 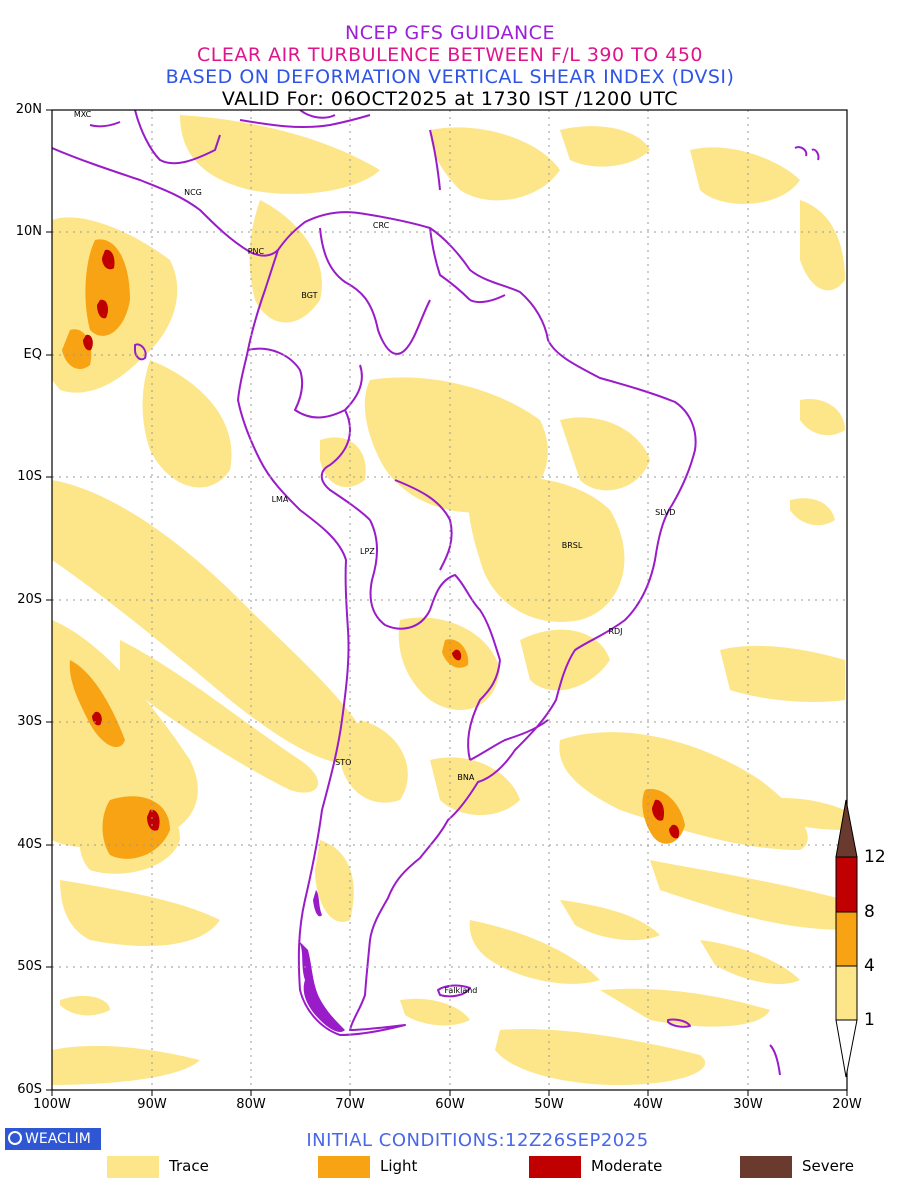 I want to click on colorbar-light, so click(x=846, y=939).